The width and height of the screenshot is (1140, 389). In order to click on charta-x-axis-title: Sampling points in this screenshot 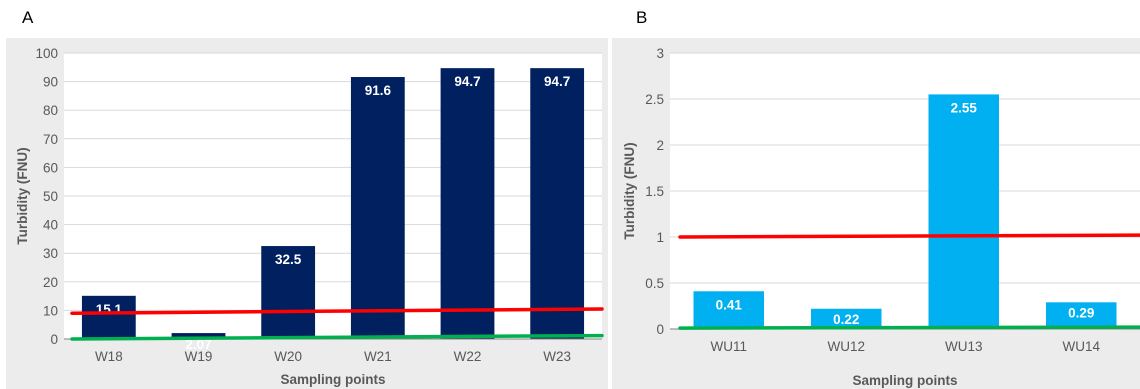, I will do `click(332, 379)`.